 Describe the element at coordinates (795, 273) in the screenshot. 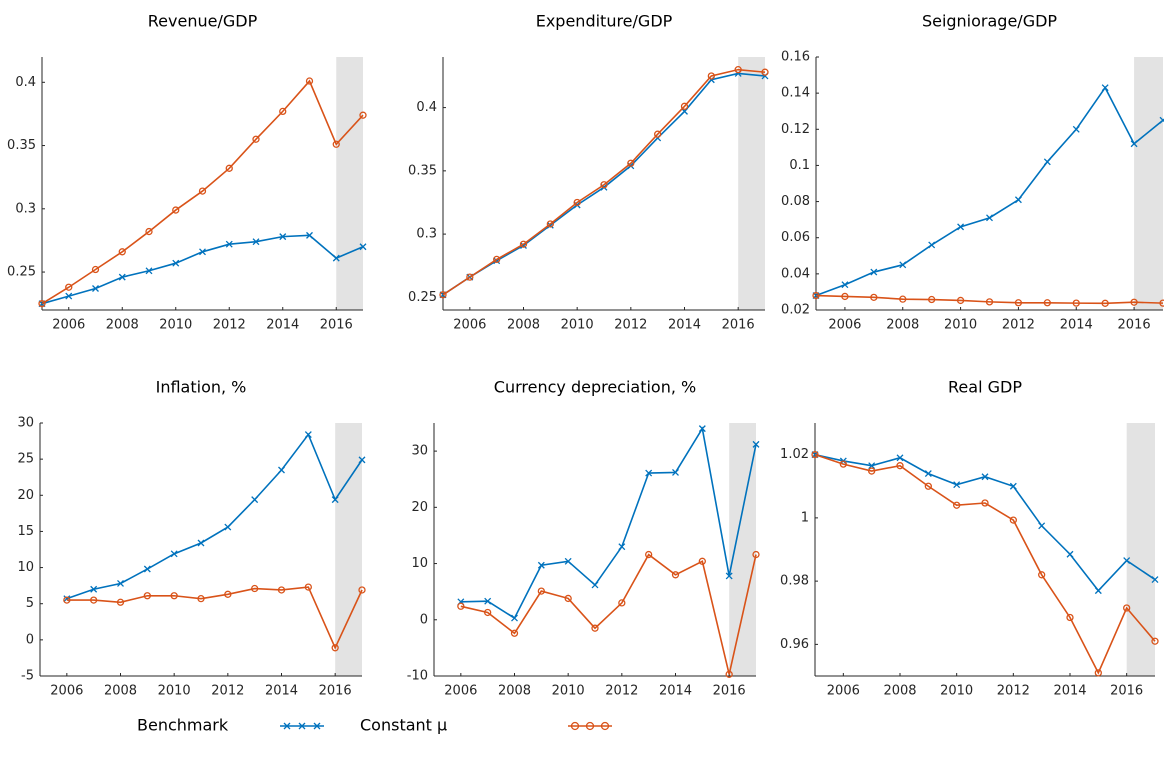

I see `y-tick-label: 0.04` at that location.